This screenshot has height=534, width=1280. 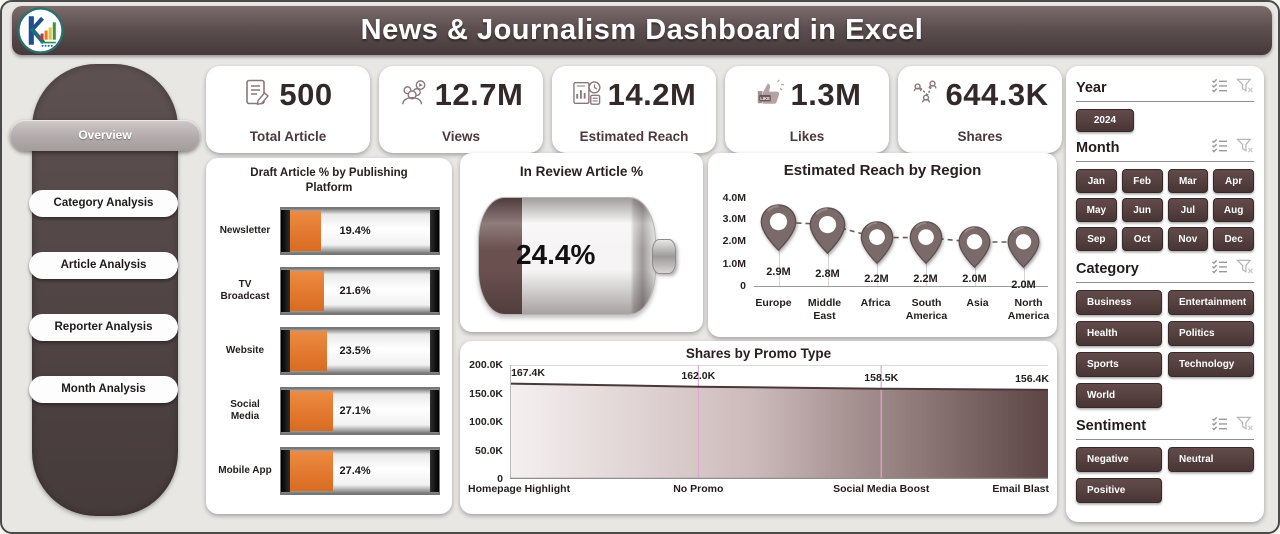 What do you see at coordinates (1211, 302) in the screenshot?
I see `slicer-button-entertainment: Entertainment` at bounding box center [1211, 302].